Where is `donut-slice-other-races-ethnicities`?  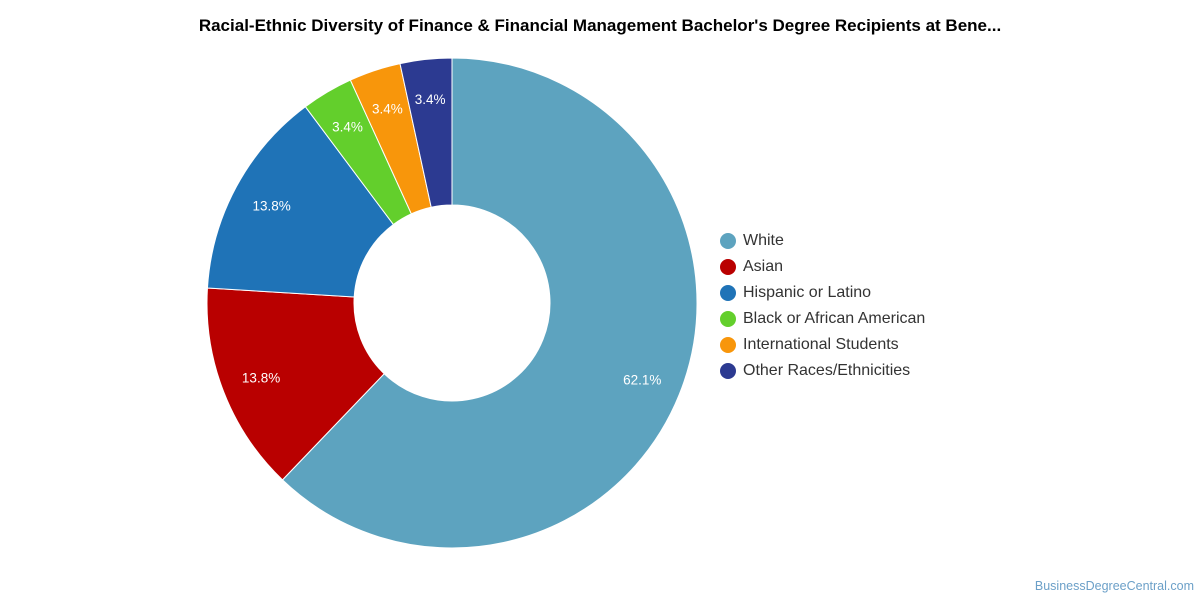 donut-slice-other-races-ethnicities is located at coordinates (426, 132).